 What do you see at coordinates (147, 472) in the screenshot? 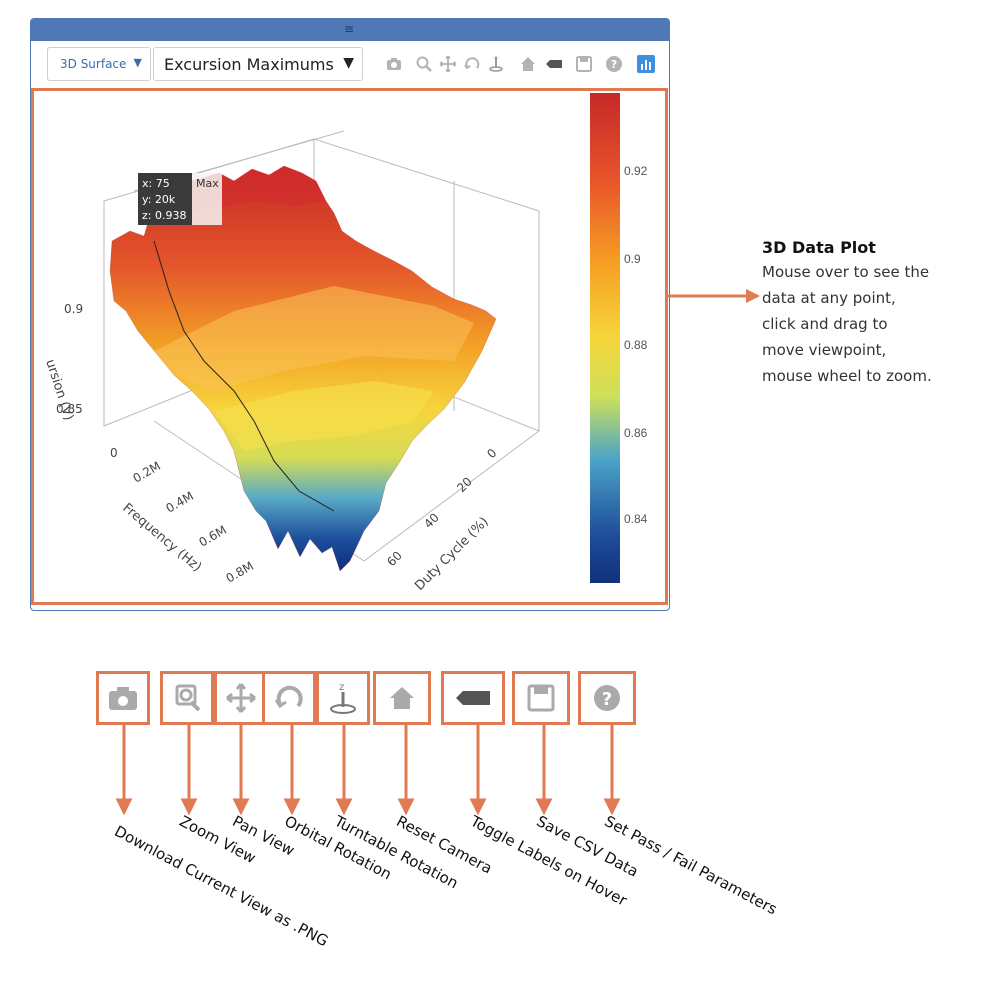
I see `freq-tick-0: 0.2M` at bounding box center [147, 472].